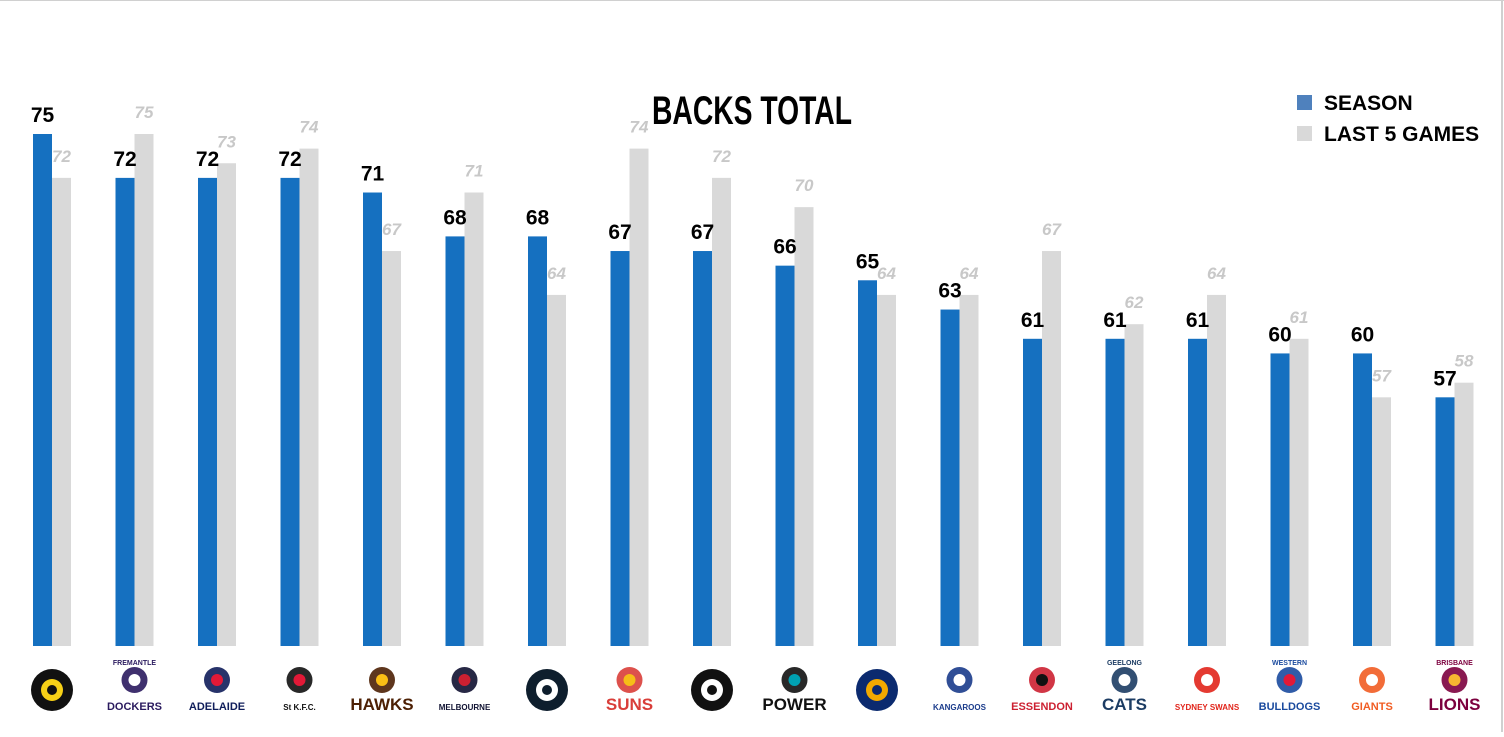 This screenshot has width=1504, height=737. I want to click on label-last5-north-melbourne: 64, so click(969, 273).